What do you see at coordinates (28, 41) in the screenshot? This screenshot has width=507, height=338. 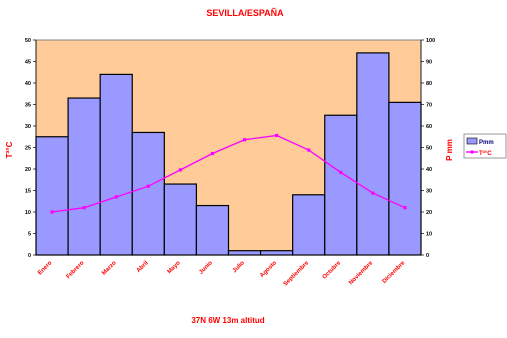 I see `y-tick-label: 50` at bounding box center [28, 41].